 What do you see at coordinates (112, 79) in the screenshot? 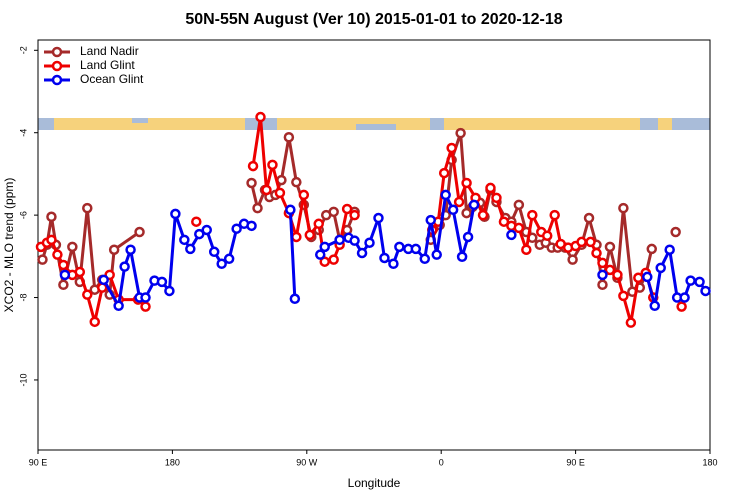
I see `legend-label: Ocean Glint` at bounding box center [112, 79].